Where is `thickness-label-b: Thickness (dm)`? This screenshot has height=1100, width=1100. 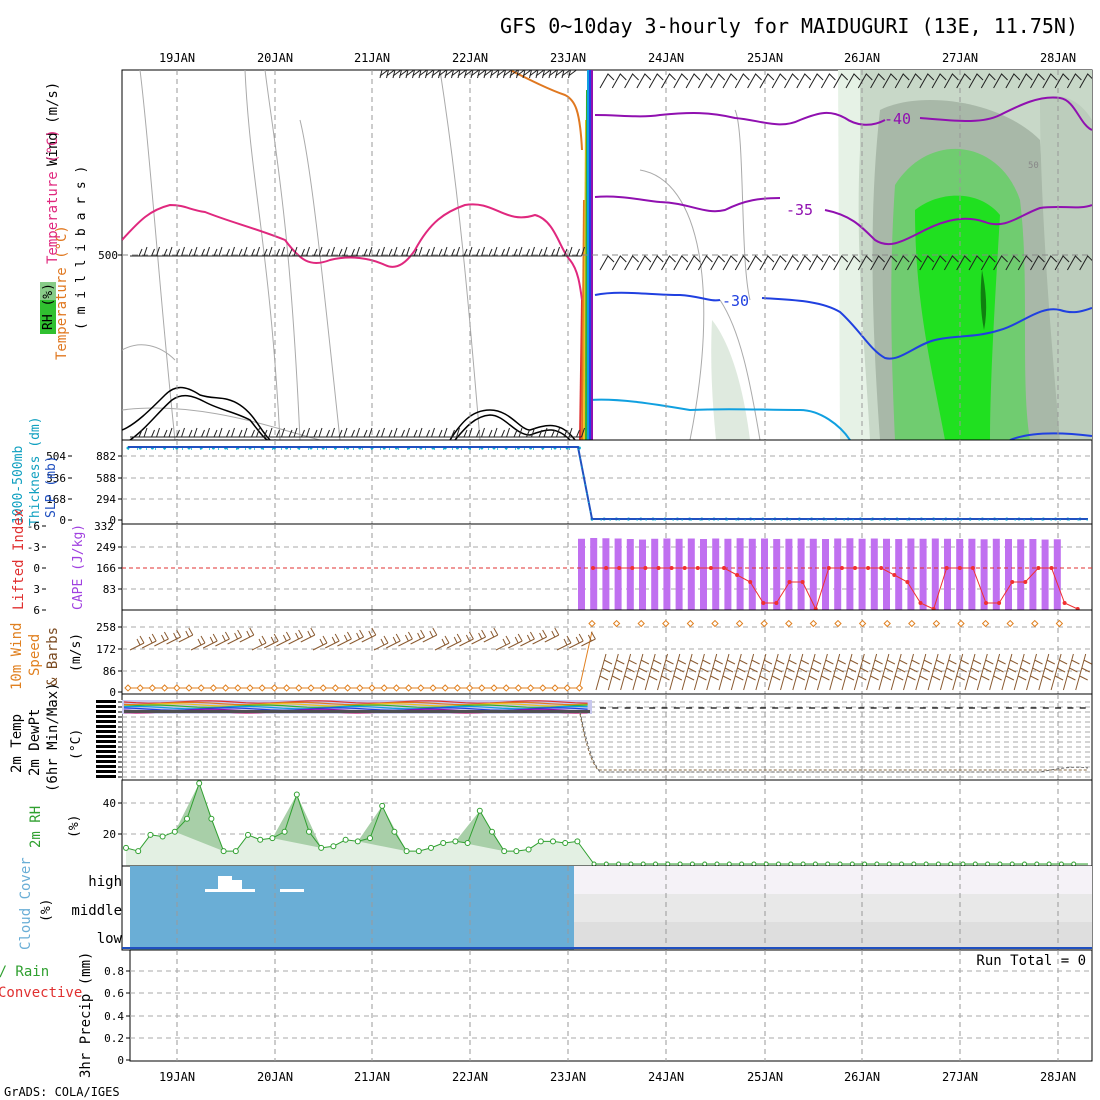 thickness-label-b: Thickness (dm) is located at coordinates (35, 471).